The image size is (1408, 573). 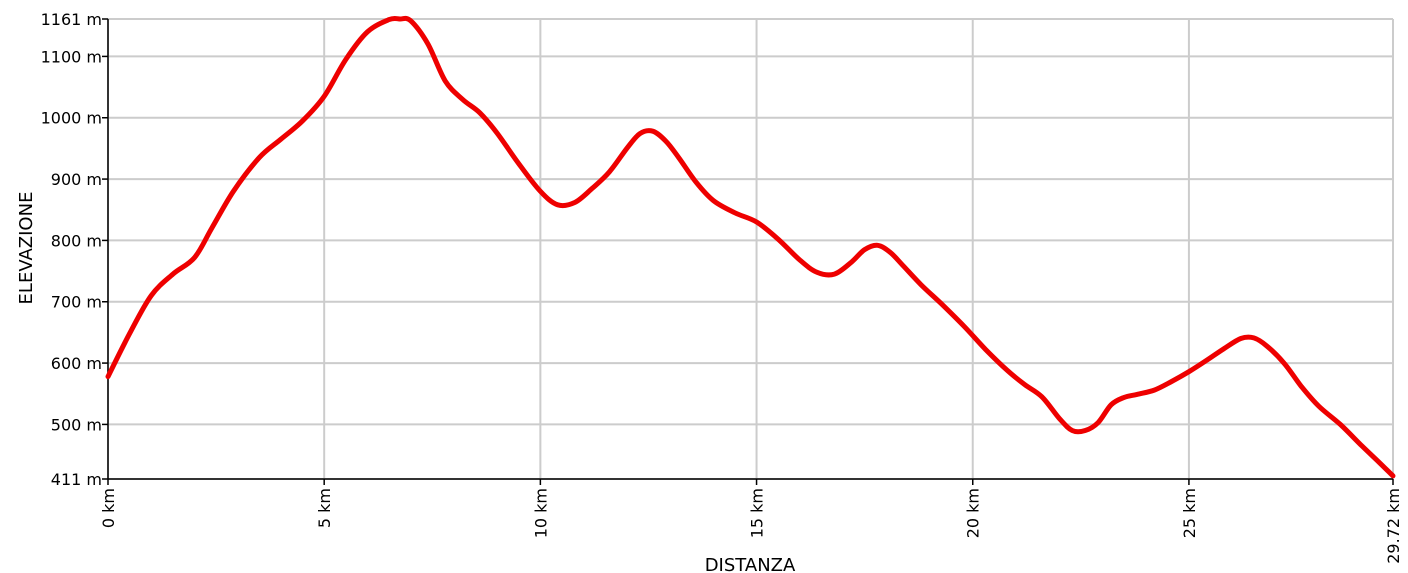 What do you see at coordinates (750, 564) in the screenshot?
I see `x-axis-title: DISTANZA` at bounding box center [750, 564].